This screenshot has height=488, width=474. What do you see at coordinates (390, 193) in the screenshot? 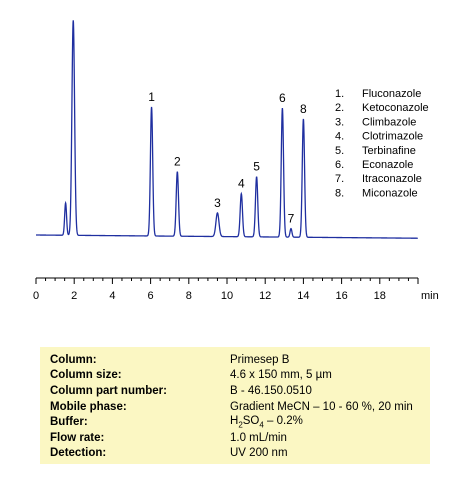
I see `legend-compound-name: Miconazole` at bounding box center [390, 193].